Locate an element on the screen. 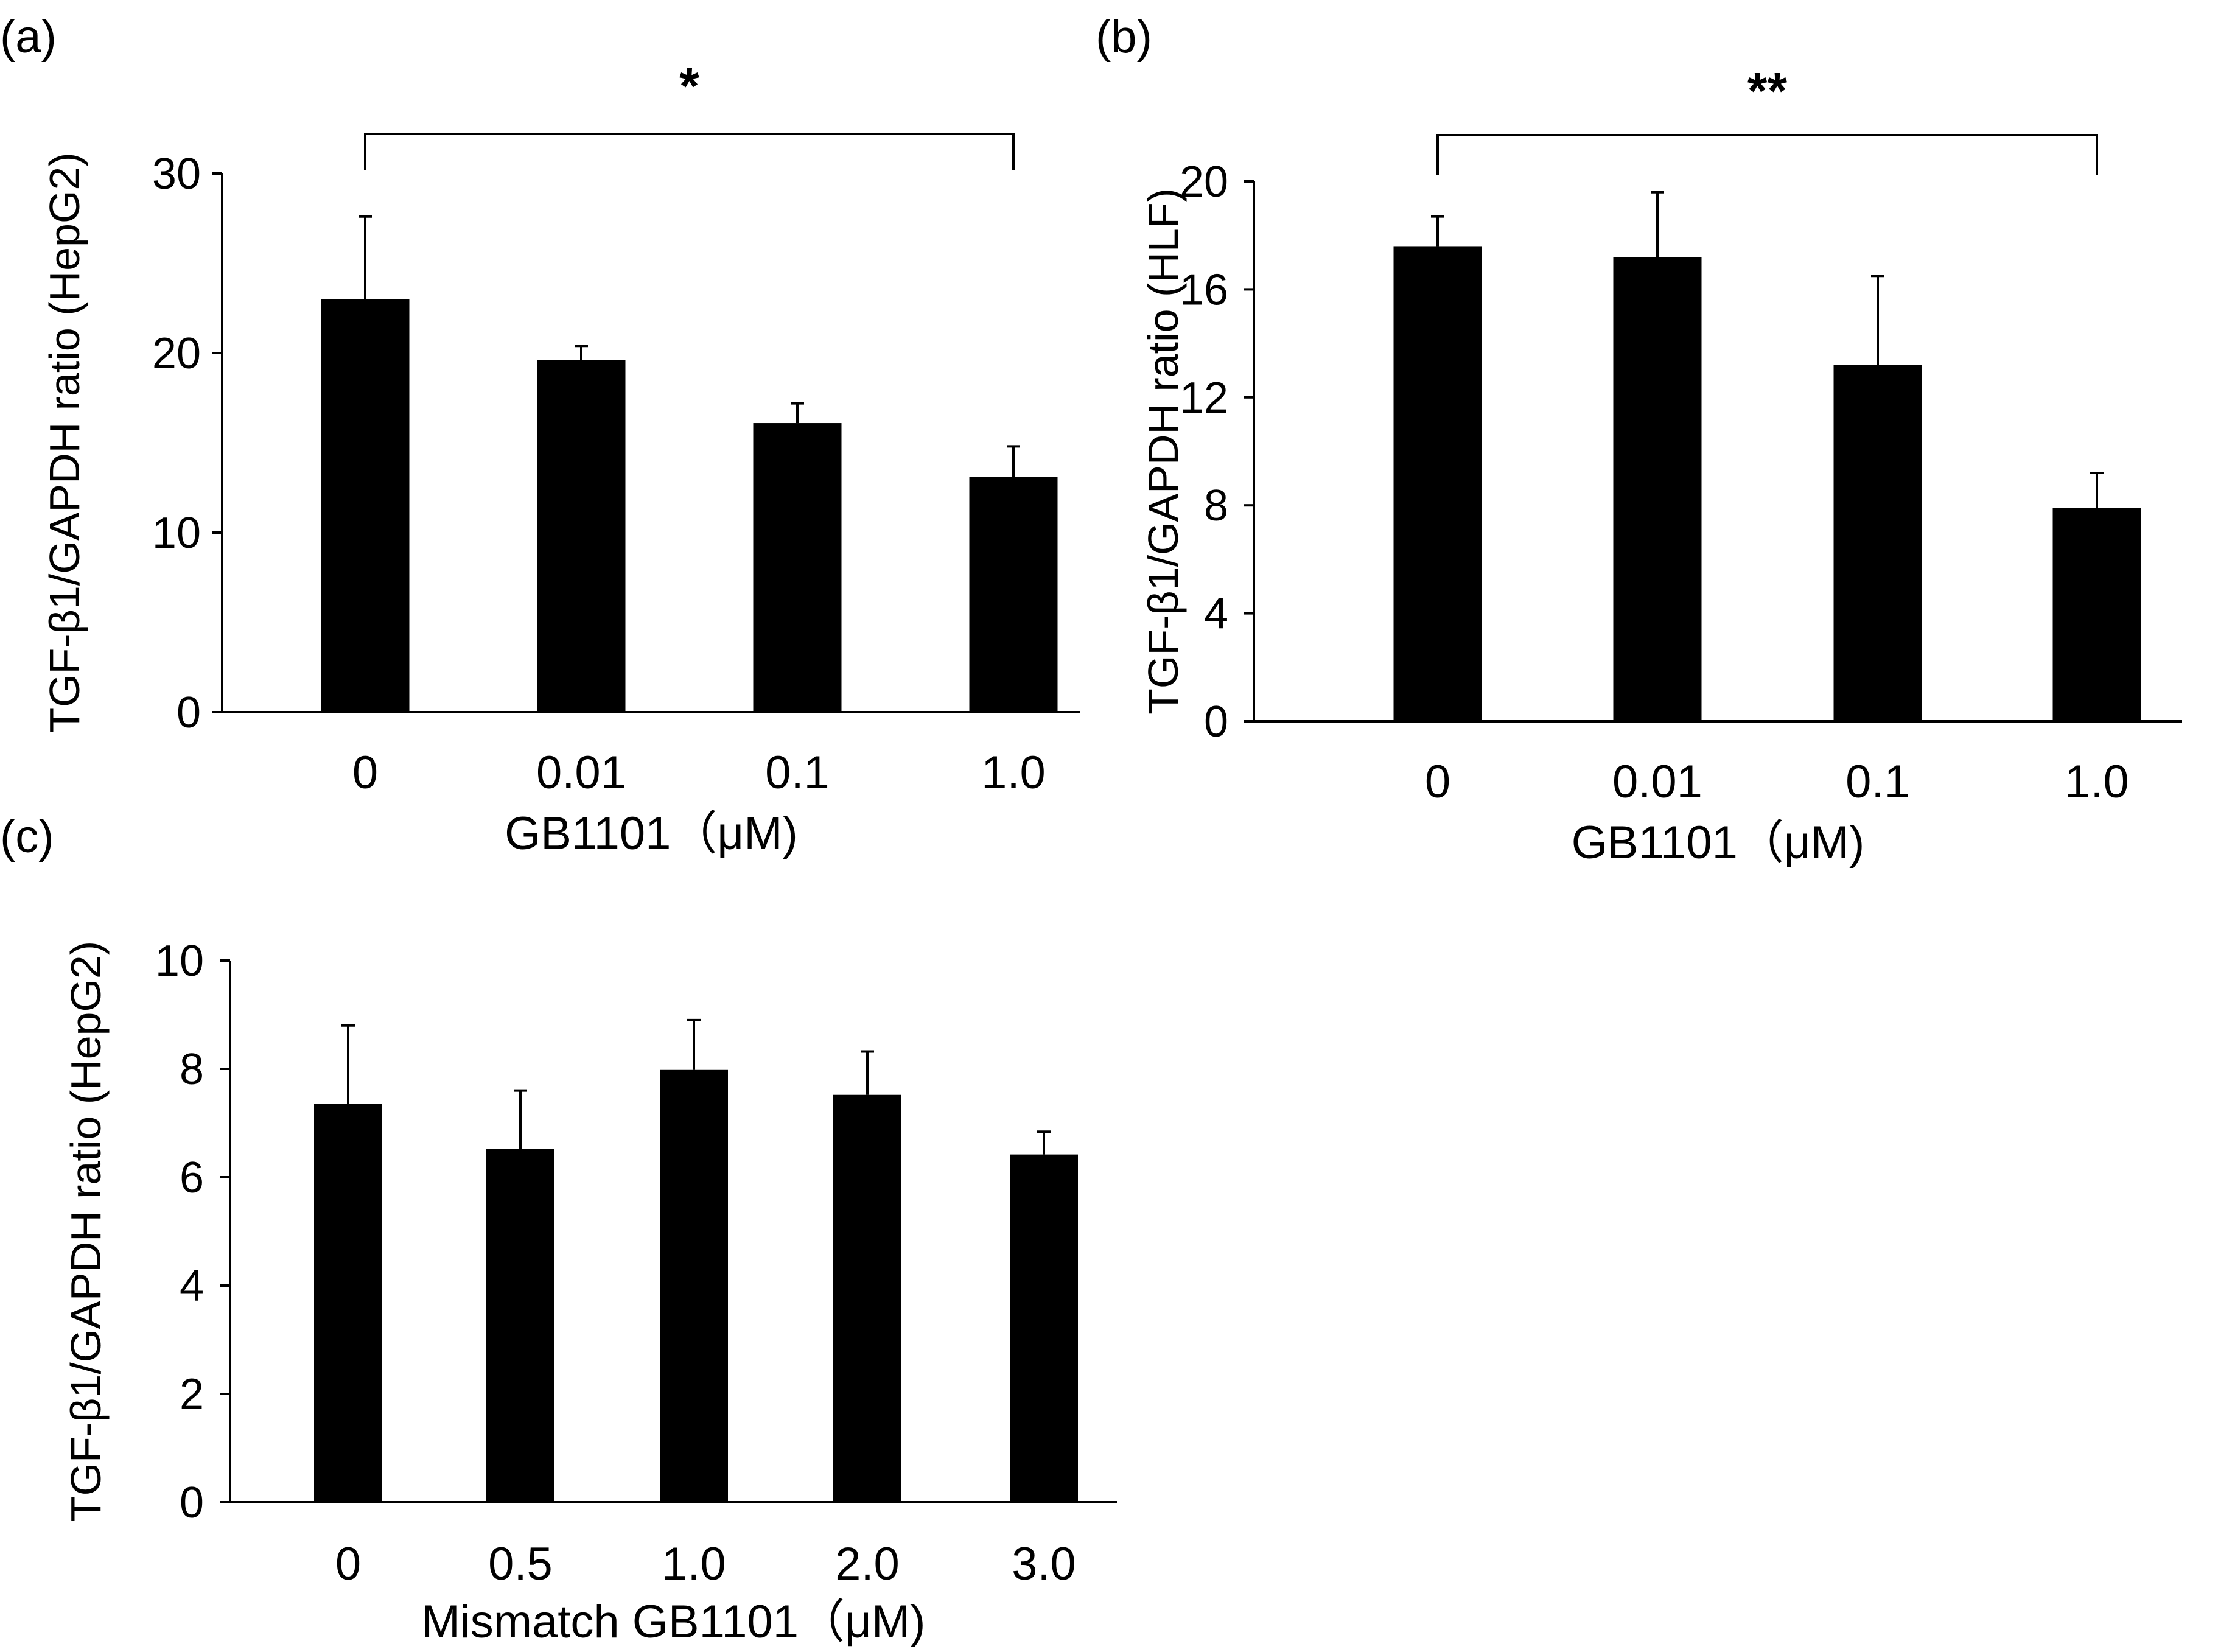  significance-label: ** is located at coordinates (1767, 90).